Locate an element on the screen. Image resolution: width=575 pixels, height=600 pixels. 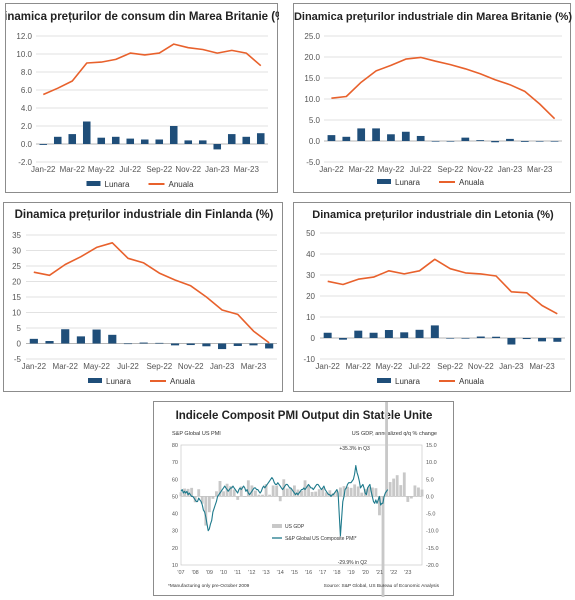
x-tick-label: '21 is located at coordinates (379, 573).